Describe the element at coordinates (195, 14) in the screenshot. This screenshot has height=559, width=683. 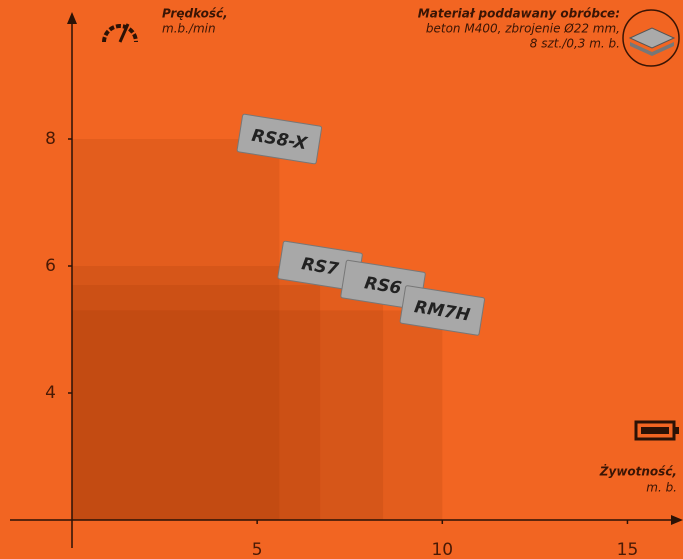
I see `speed-label: Prędkość,` at that location.